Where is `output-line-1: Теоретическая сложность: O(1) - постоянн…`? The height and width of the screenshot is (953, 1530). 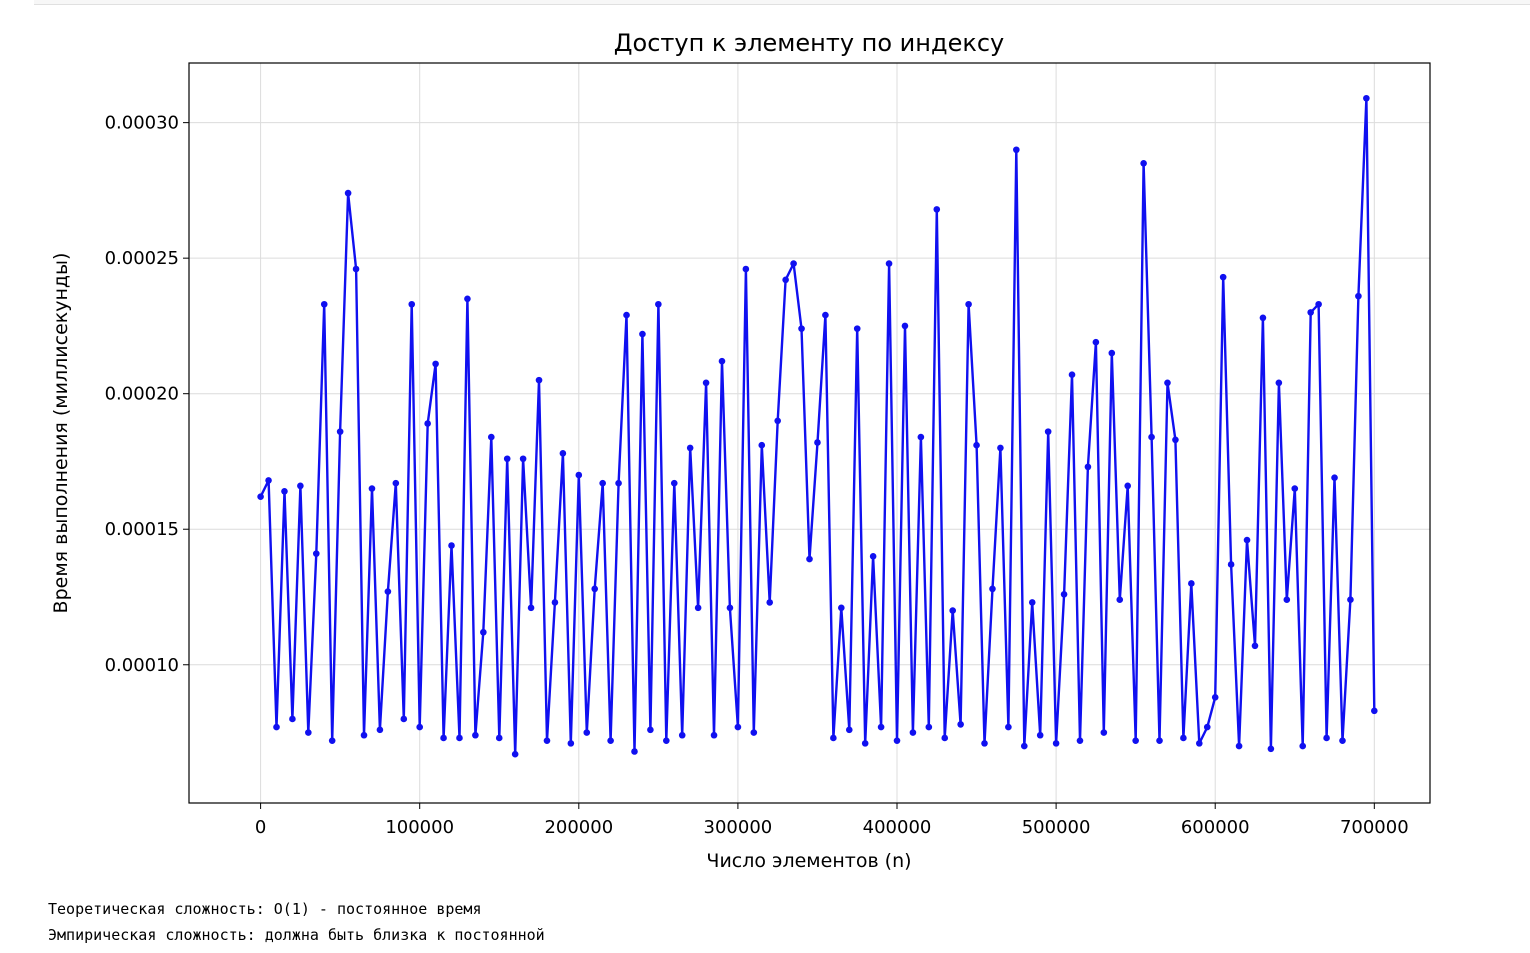 output-line-1: Теоретическая сложность: O(1) - постоянн… is located at coordinates (265, 909).